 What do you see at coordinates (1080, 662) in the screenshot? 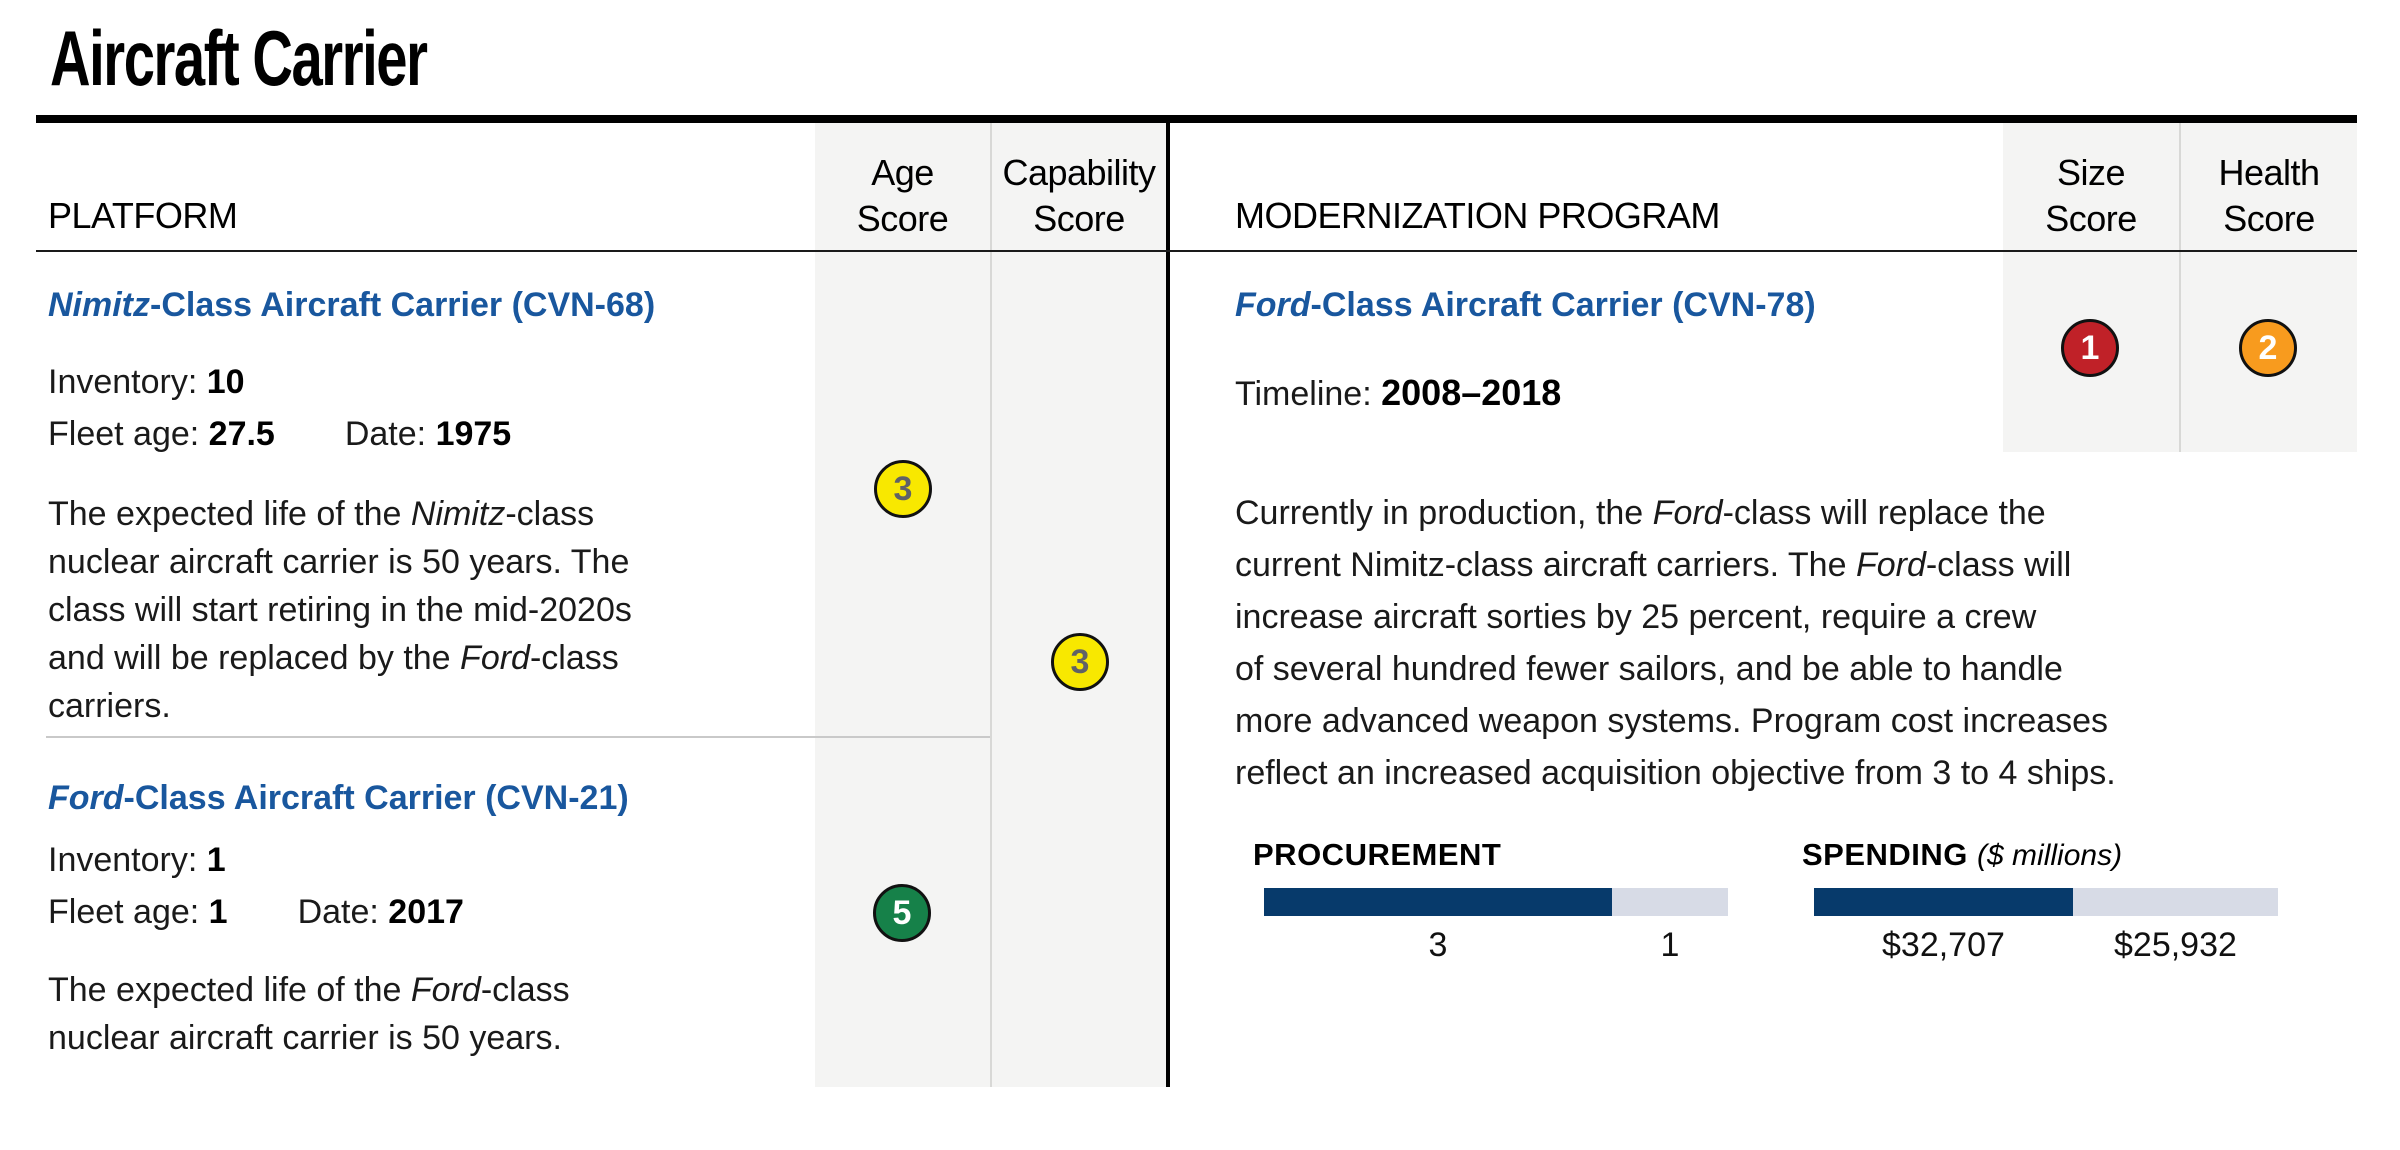
I see `capability-score-badge: 3` at bounding box center [1080, 662].